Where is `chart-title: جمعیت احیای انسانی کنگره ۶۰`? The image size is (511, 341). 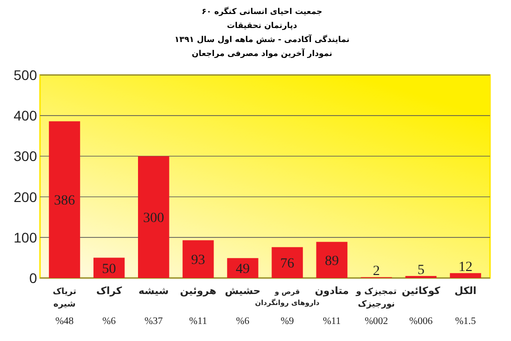
chart-title: جمعیت احیای انسانی کنگره ۶۰ is located at coordinates (262, 11).